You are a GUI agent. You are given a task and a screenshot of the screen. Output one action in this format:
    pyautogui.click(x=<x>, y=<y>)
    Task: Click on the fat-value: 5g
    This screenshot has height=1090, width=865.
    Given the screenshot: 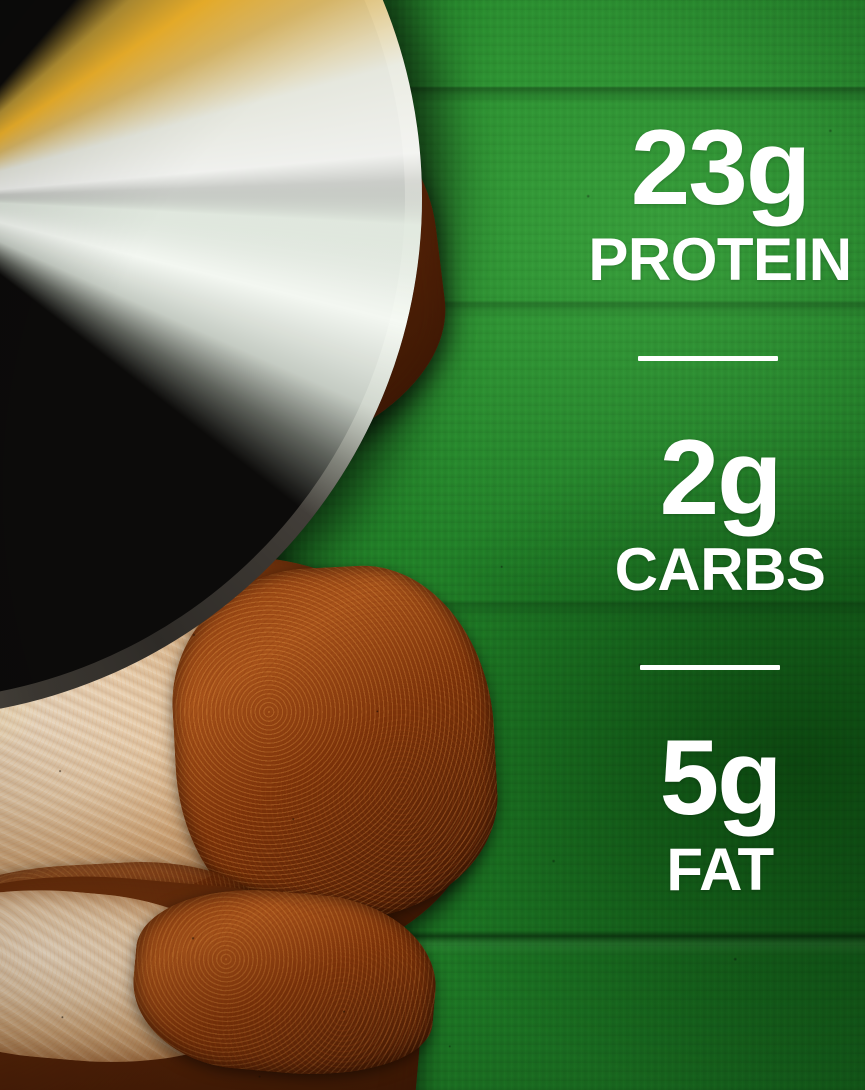 What is the action you would take?
    pyautogui.click(x=721, y=777)
    